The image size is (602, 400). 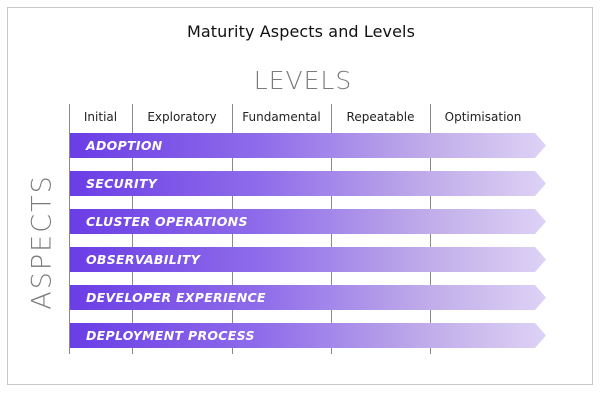 What do you see at coordinates (308, 297) in the screenshot?
I see `aspect-arrow-developer-experience: DEVELOPER EXPERIENCE` at bounding box center [308, 297].